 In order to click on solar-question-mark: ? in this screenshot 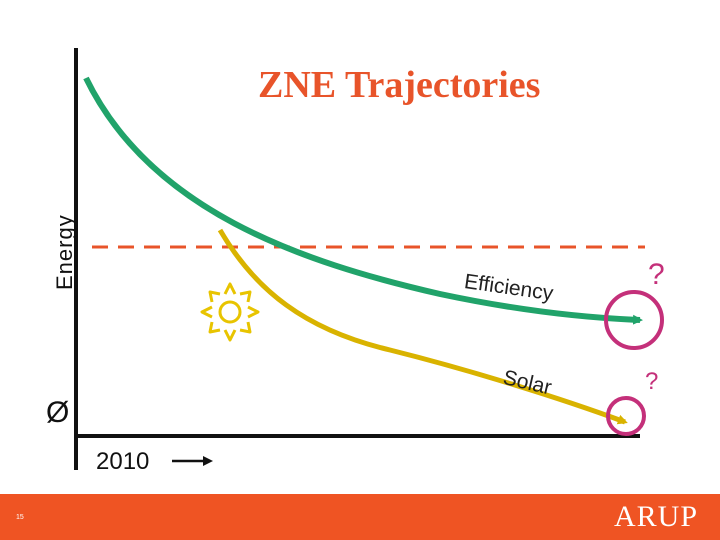, I will do `click(652, 381)`.